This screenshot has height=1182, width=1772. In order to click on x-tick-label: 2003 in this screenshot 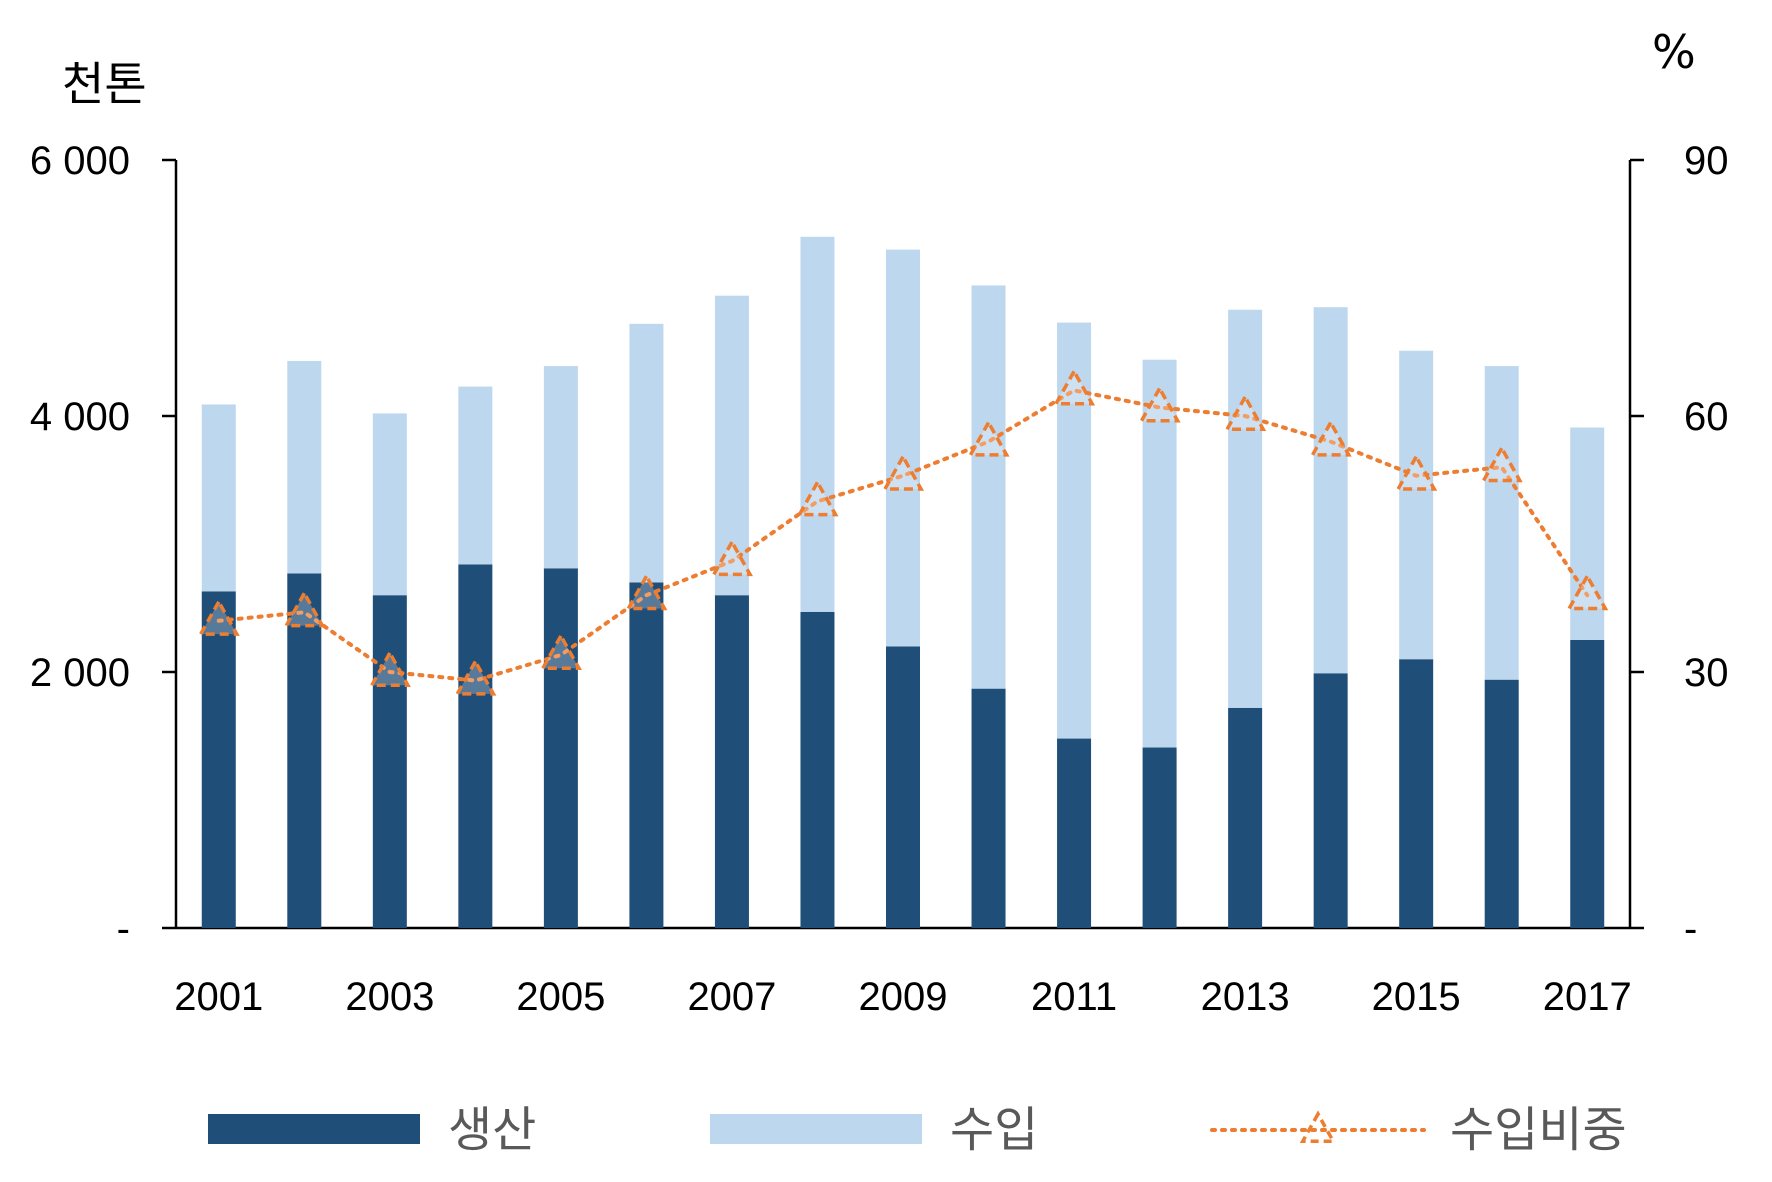, I will do `click(389, 997)`.